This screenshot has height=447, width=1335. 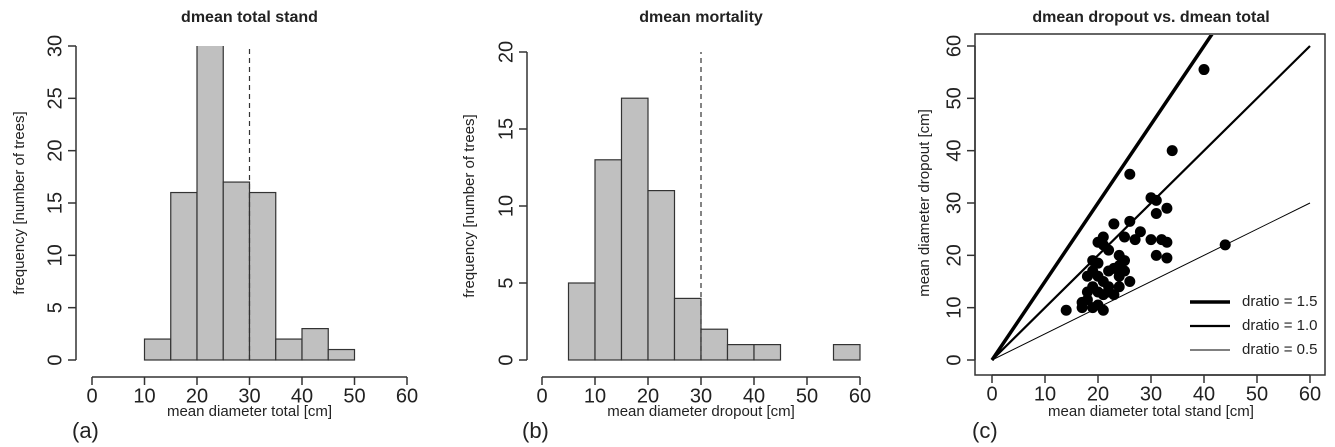 What do you see at coordinates (1150, 17) in the screenshot?
I see `chart-title: dmean dropout vs. dmean total` at bounding box center [1150, 17].